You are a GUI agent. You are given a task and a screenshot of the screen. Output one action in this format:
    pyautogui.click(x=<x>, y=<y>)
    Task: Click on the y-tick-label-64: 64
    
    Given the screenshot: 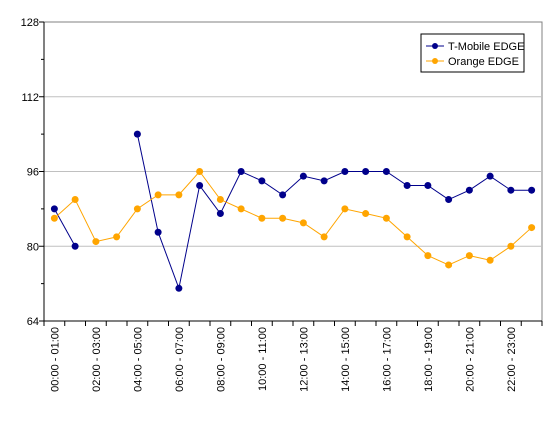 What is the action you would take?
    pyautogui.click(x=33, y=322)
    